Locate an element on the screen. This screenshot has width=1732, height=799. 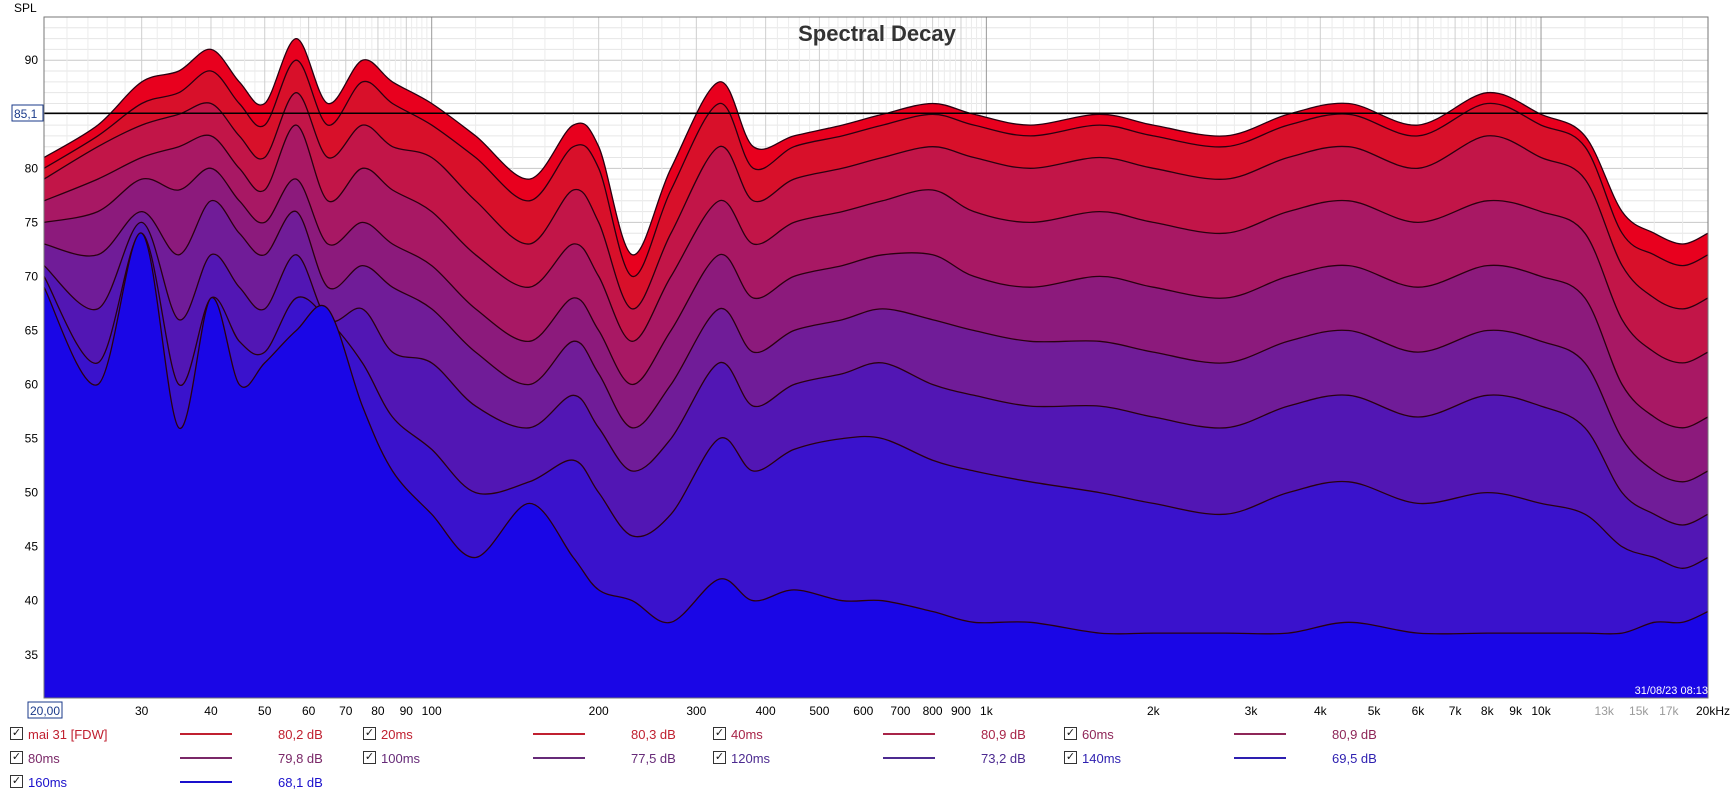
y-tick-label: 90 is located at coordinates (32, 60).